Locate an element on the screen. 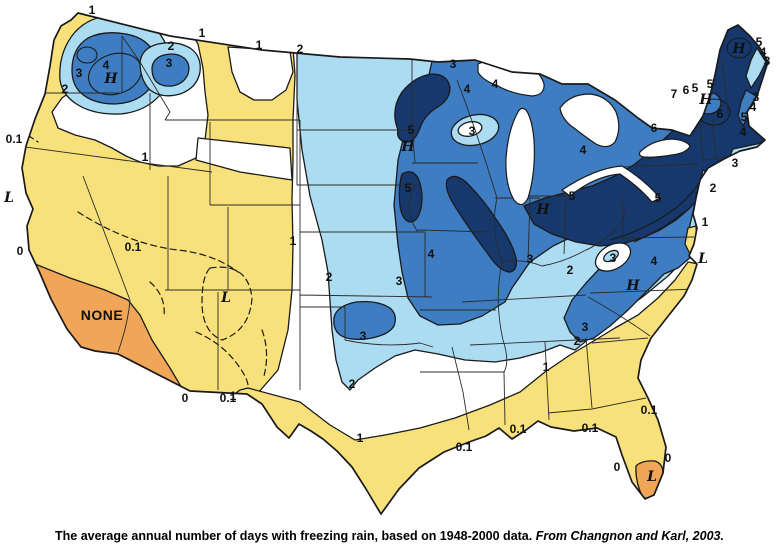 This screenshot has width=780, height=554. ring-lightblue-valley-core is located at coordinates (611, 256).